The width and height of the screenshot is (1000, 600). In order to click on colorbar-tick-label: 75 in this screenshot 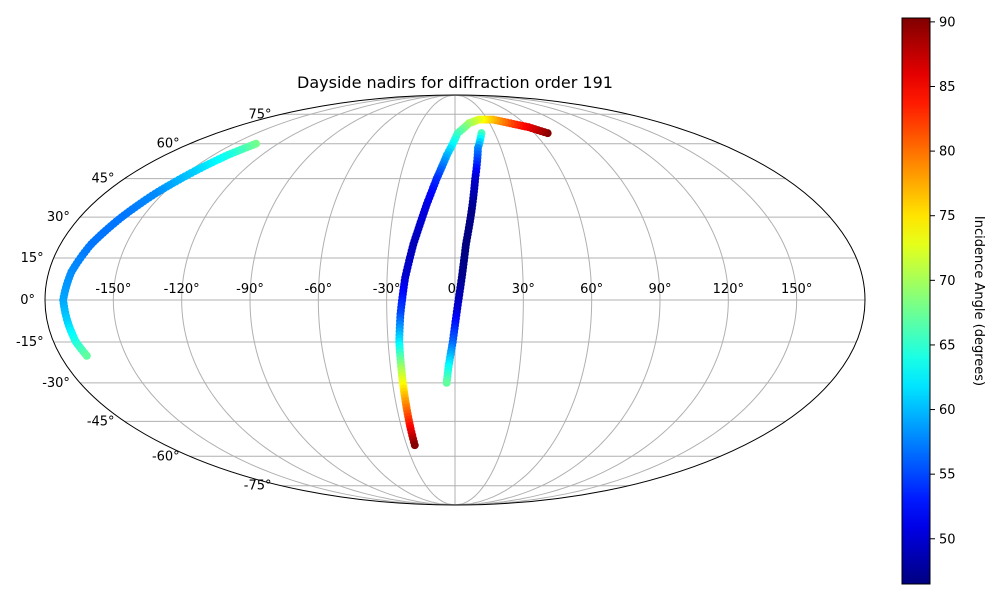, I will do `click(947, 216)`.